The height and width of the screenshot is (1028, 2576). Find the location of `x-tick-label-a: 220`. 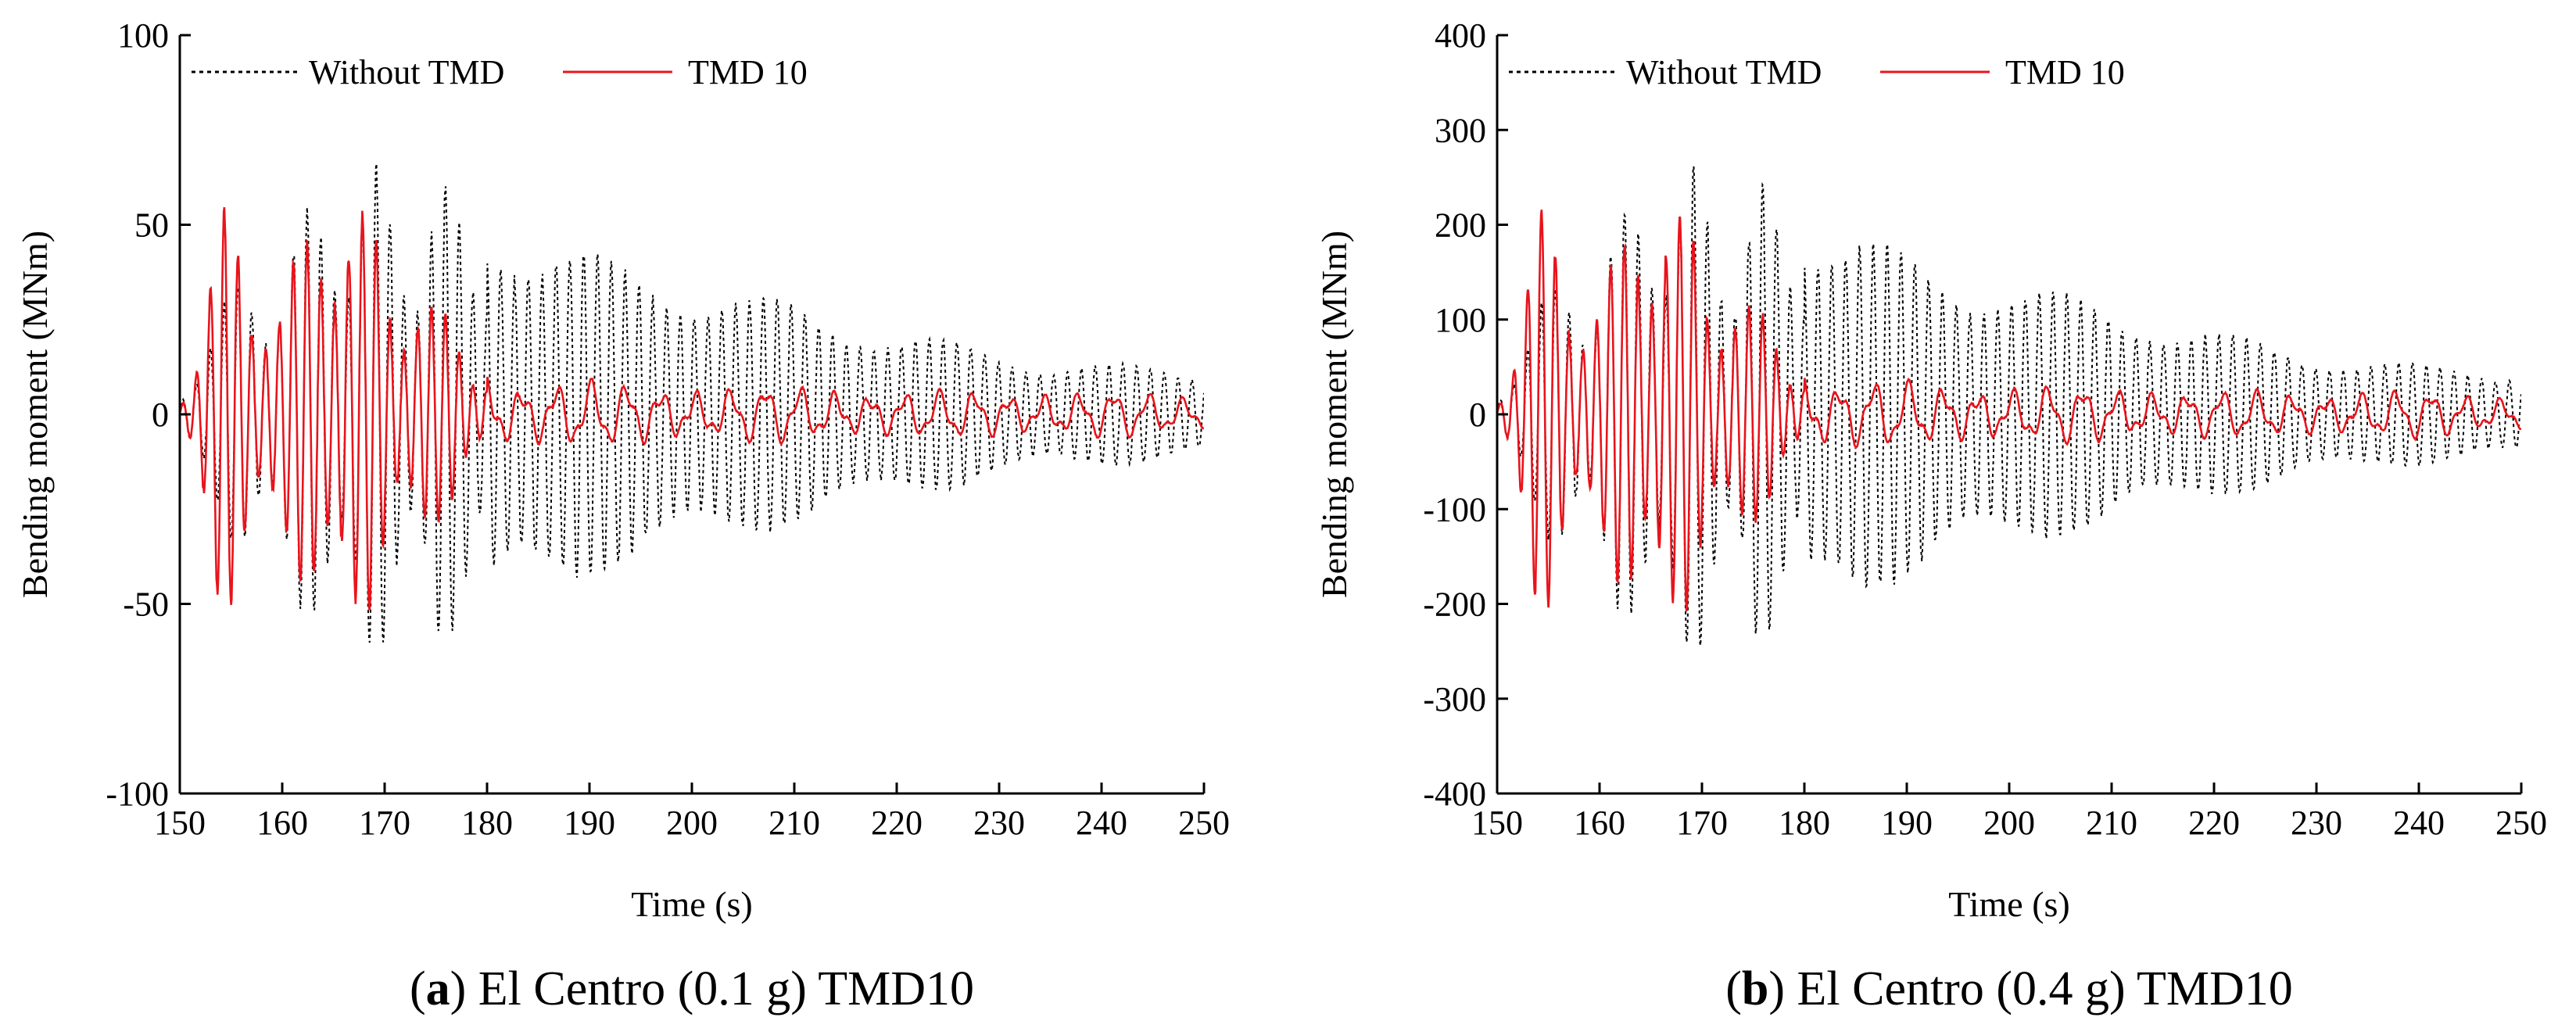

x-tick-label-a: 220 is located at coordinates (897, 823).